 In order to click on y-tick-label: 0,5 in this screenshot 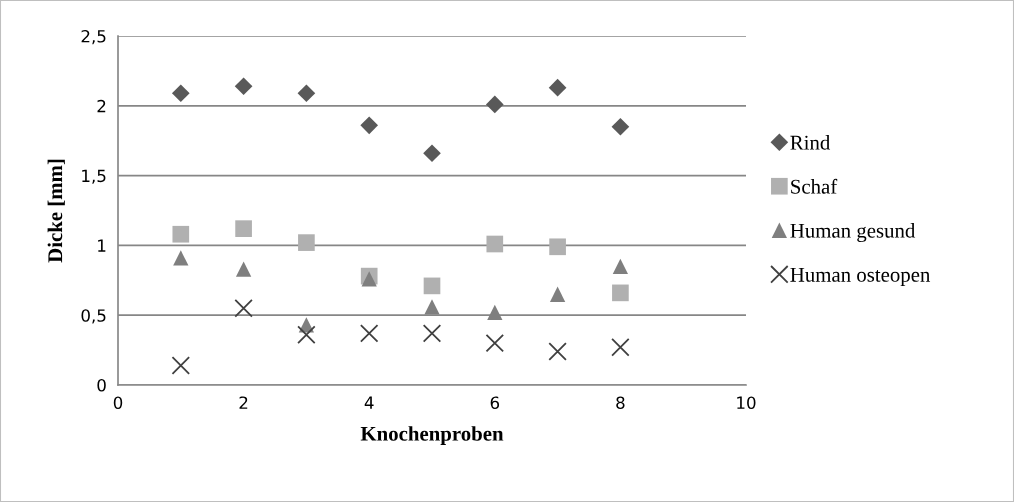, I will do `click(93, 316)`.